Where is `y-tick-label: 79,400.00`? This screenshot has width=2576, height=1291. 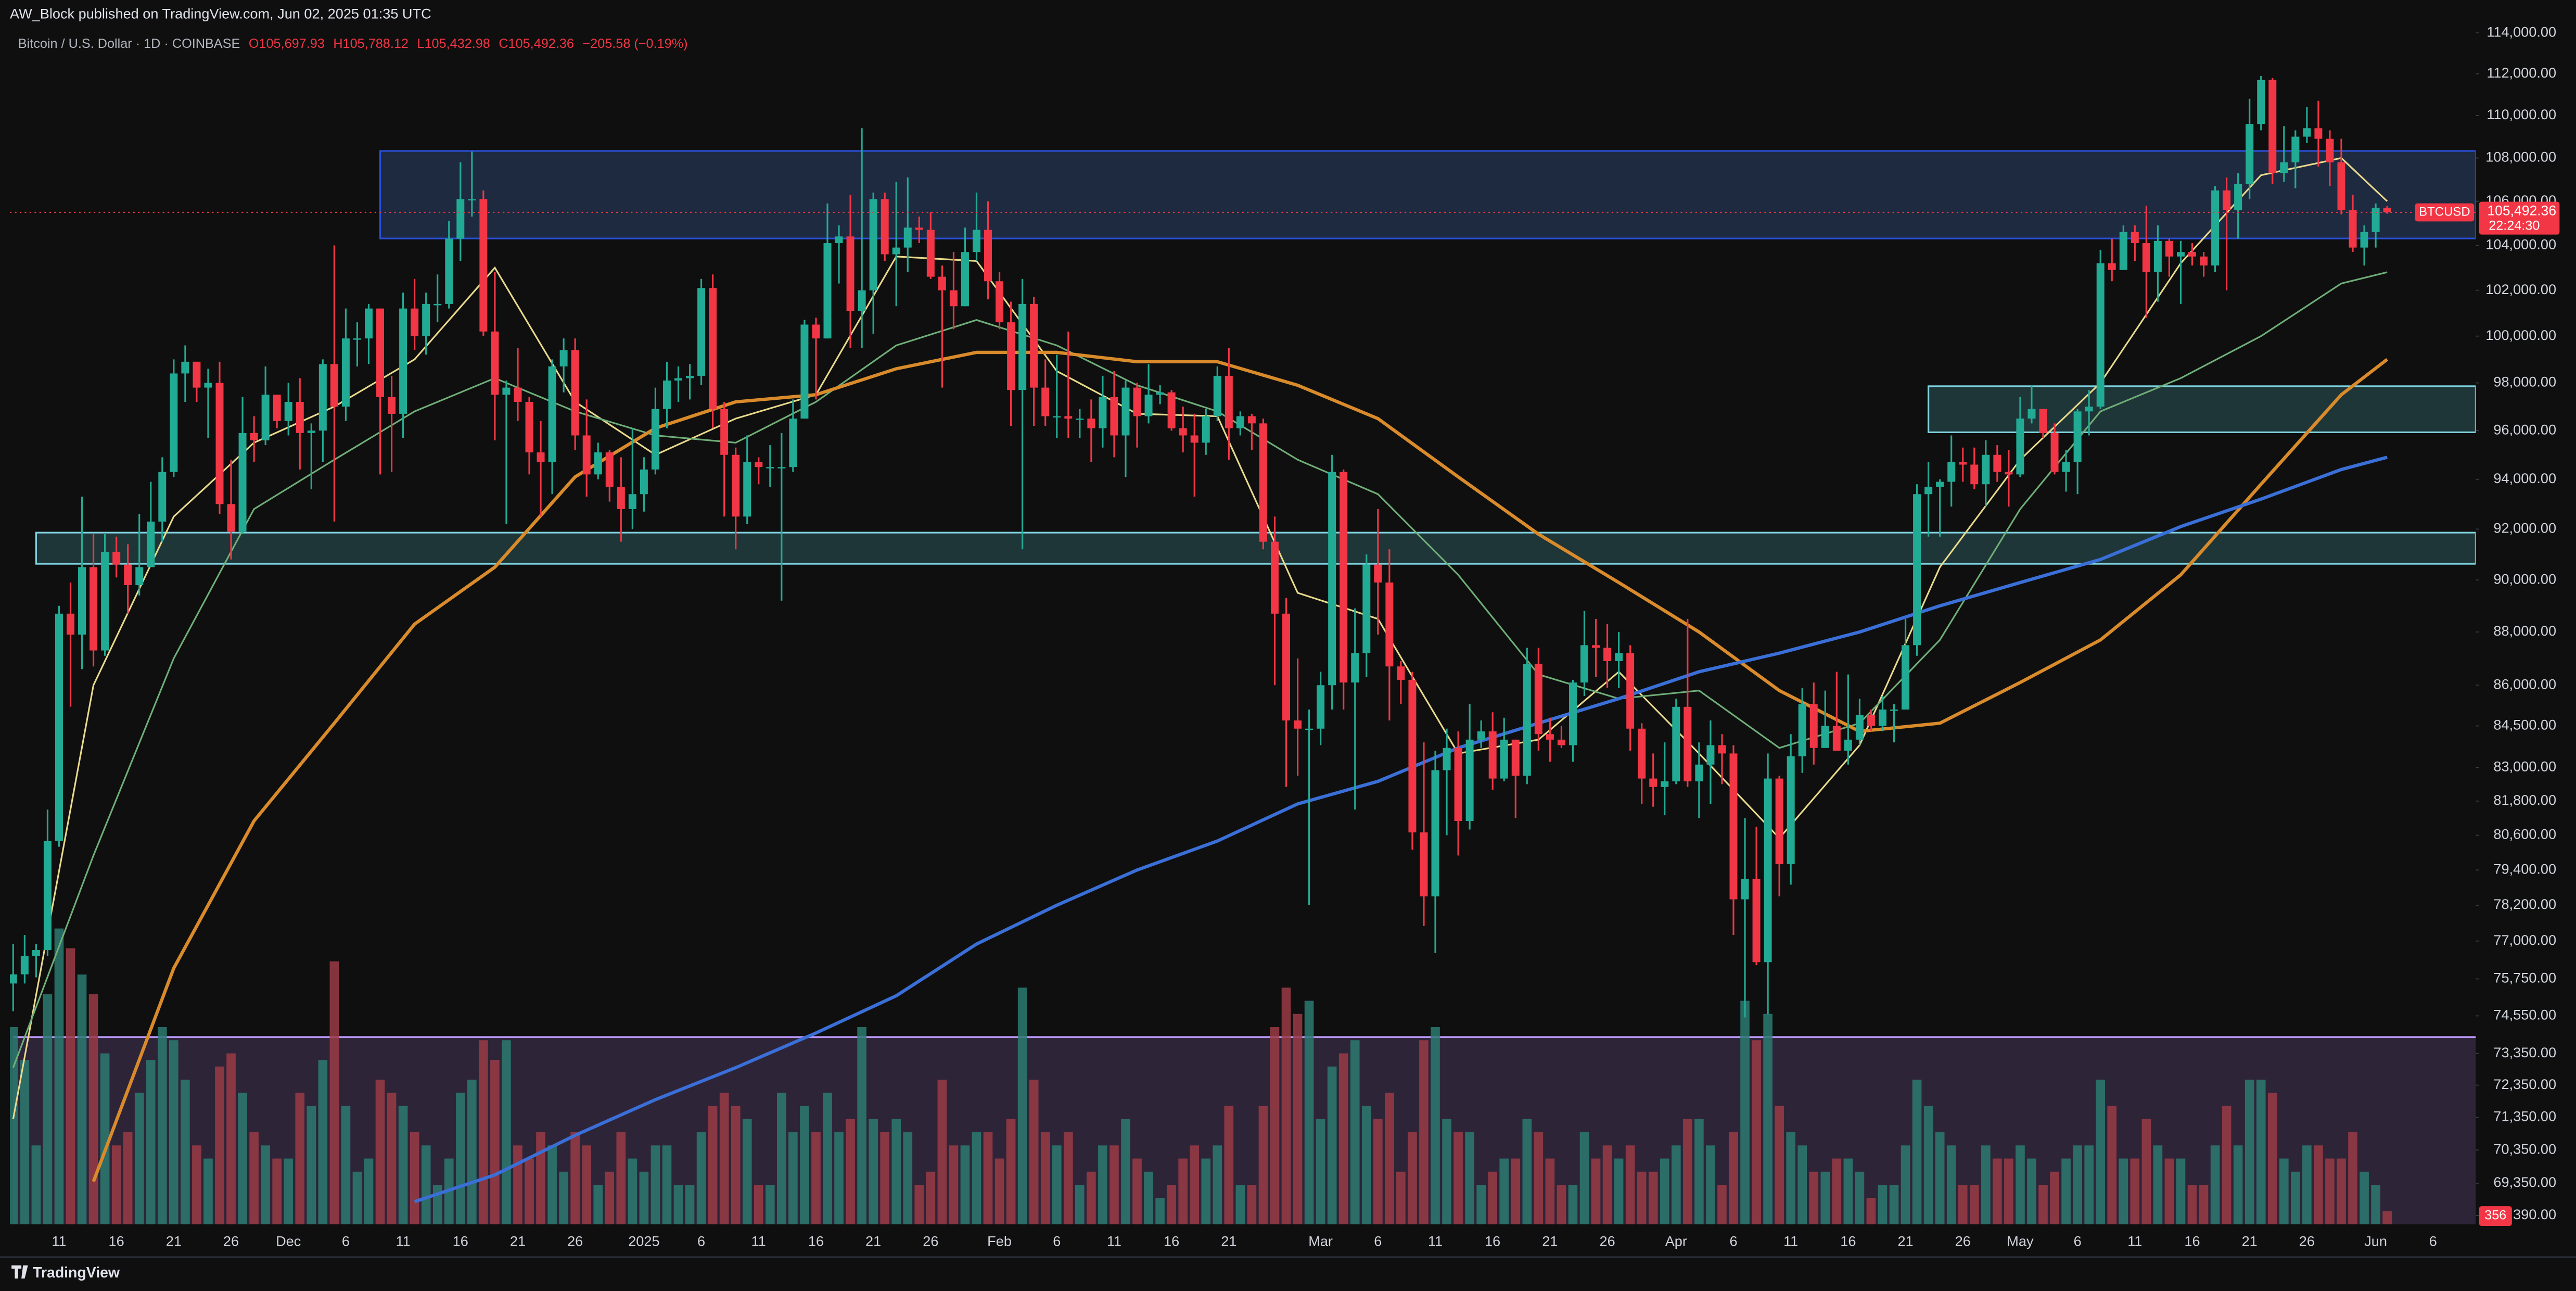 y-tick-label: 79,400.00 is located at coordinates (2524, 868).